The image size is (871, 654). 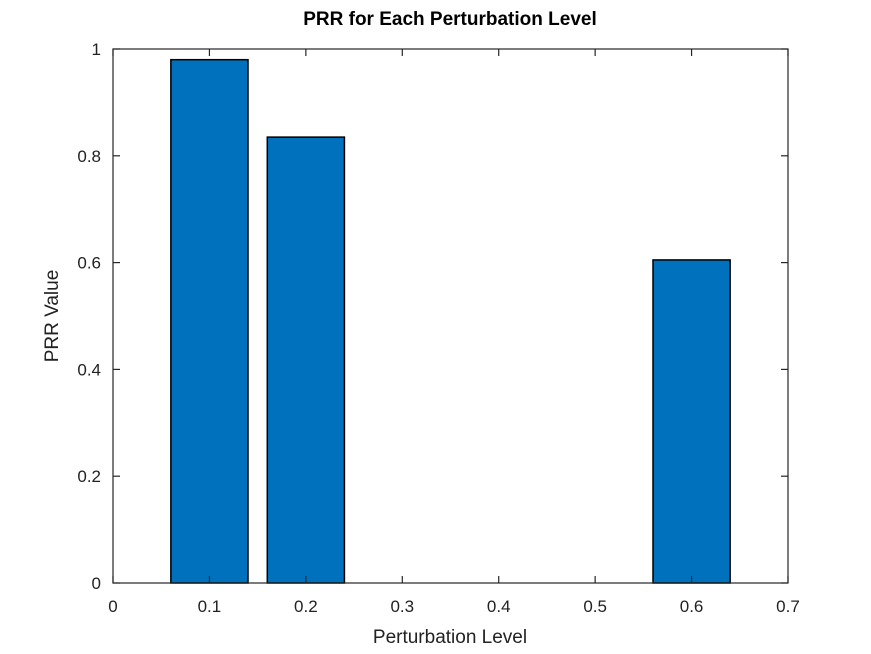 I want to click on x-tick-label-3: 0.3, so click(x=402, y=606).